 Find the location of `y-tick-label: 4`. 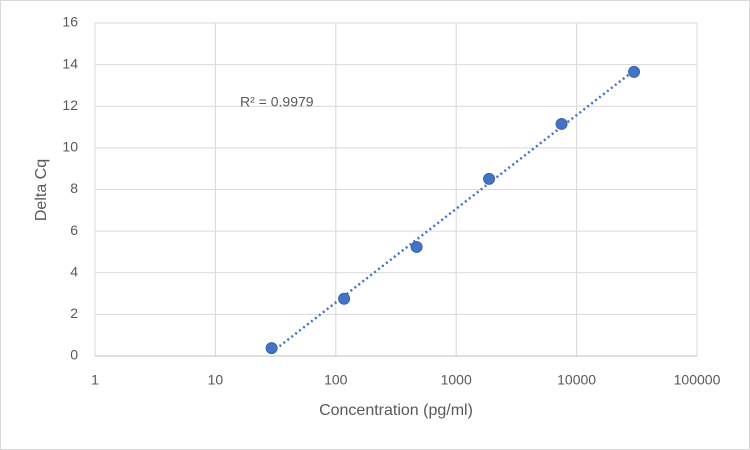

y-tick-label: 4 is located at coordinates (74, 271).